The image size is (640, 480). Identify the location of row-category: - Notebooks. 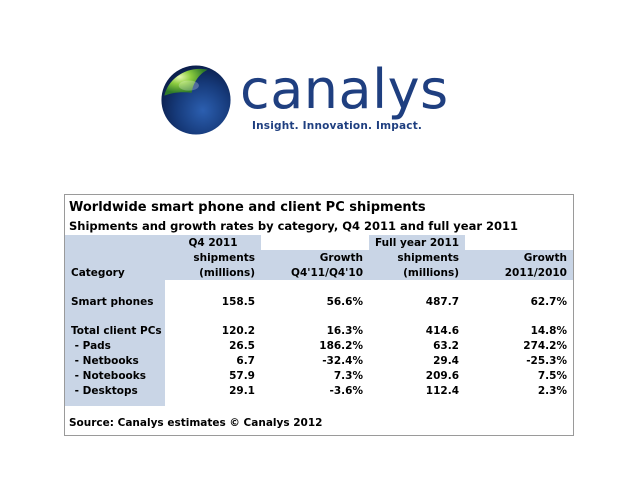
(115, 375).